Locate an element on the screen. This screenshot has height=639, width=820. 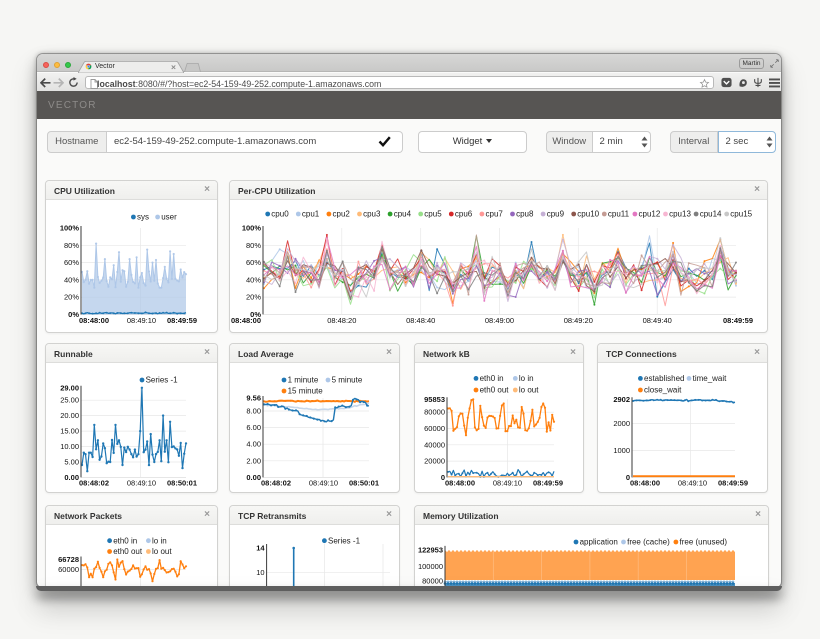
svg-text: 40000 is located at coordinates (434, 444).